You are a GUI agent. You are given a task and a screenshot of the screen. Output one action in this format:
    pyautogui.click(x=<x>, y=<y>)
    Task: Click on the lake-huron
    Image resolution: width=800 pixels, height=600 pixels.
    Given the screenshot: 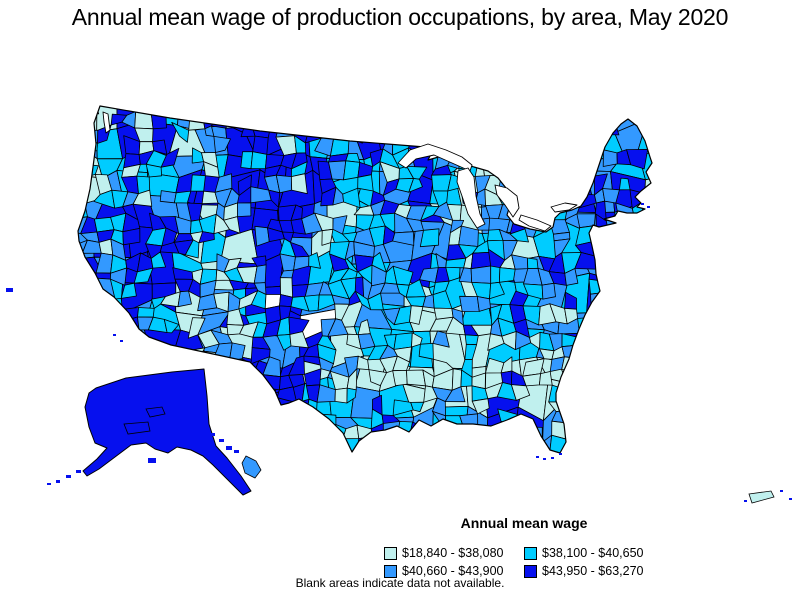 What is the action you would take?
    pyautogui.click(x=507, y=201)
    